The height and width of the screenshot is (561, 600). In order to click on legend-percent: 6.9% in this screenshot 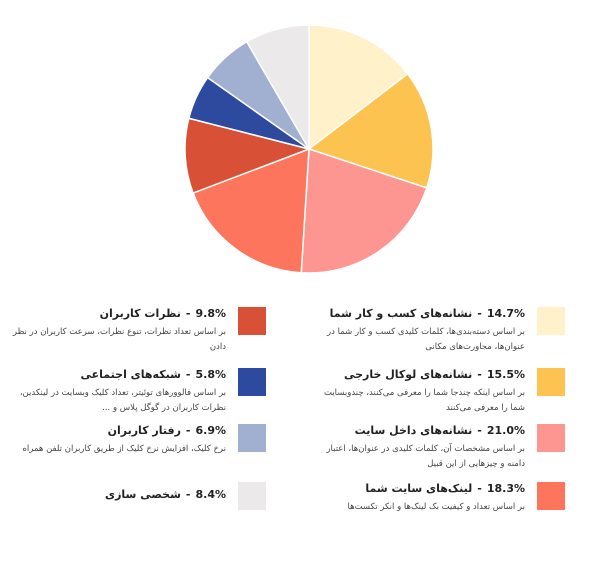, I will do `click(210, 430)`.